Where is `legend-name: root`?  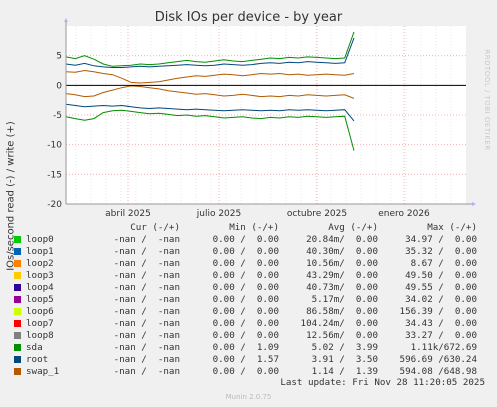 legend-name: root is located at coordinates (37, 359).